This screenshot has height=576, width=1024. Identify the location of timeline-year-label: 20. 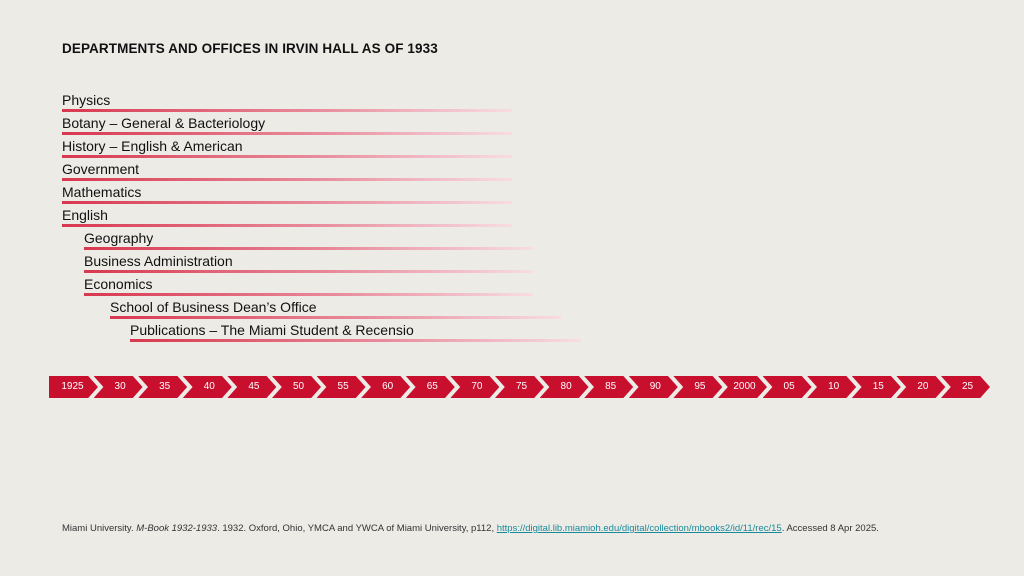
(923, 386).